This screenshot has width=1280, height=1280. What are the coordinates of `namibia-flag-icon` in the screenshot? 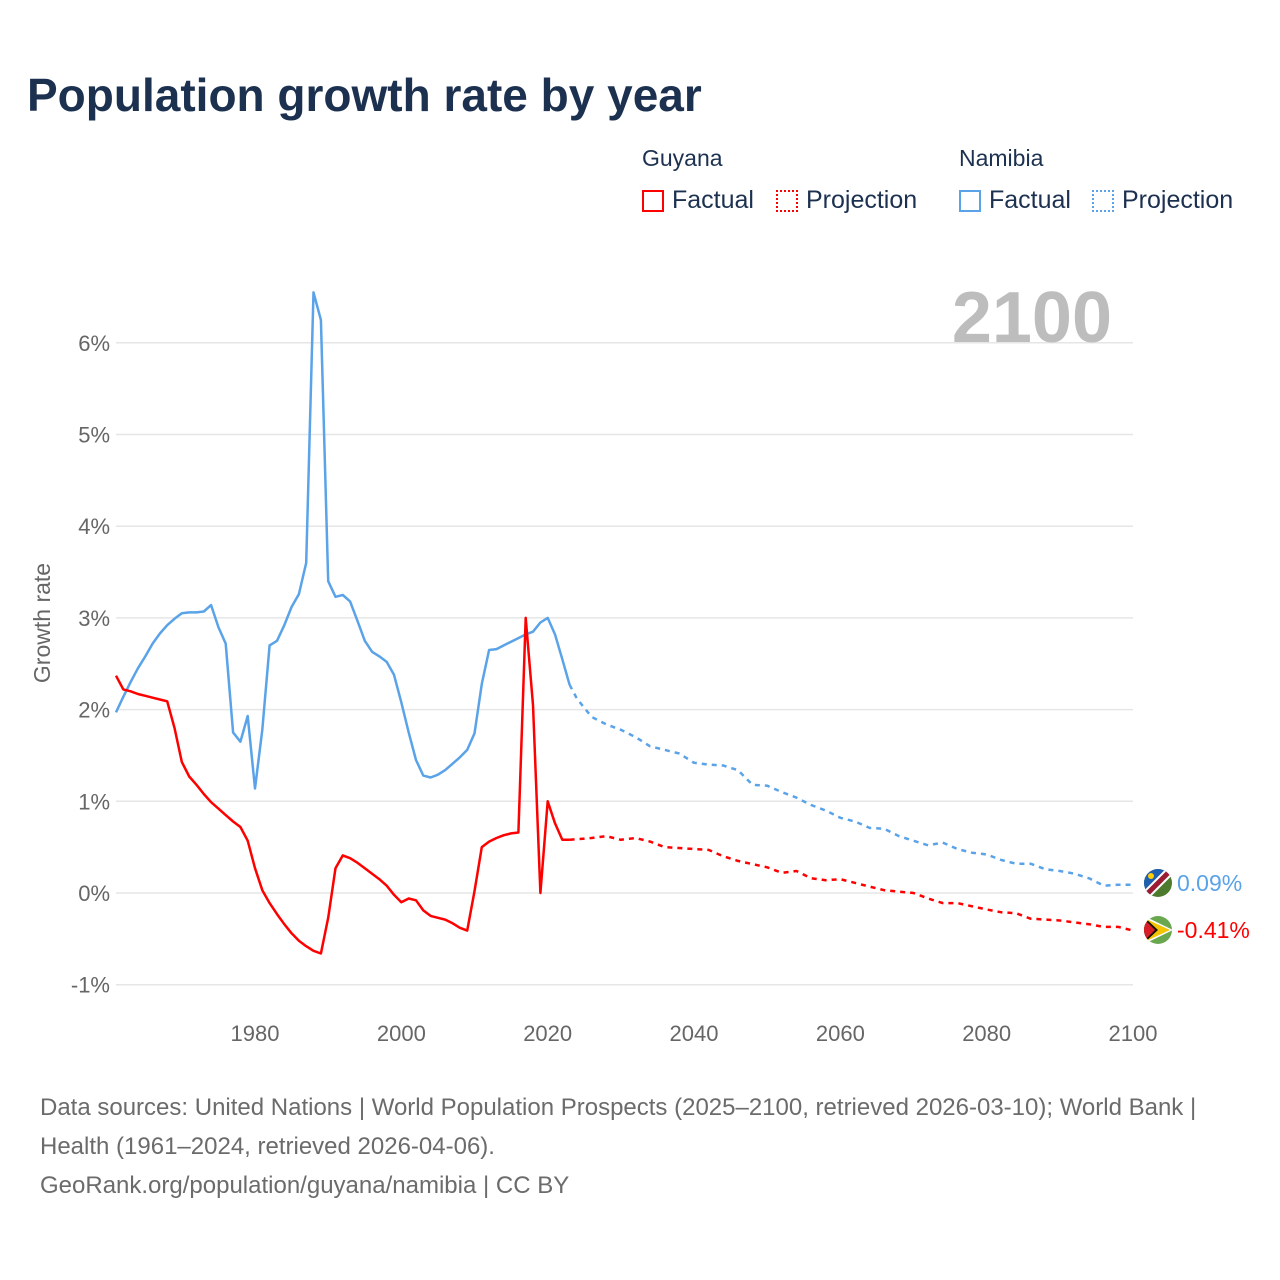 It's located at (1158, 883).